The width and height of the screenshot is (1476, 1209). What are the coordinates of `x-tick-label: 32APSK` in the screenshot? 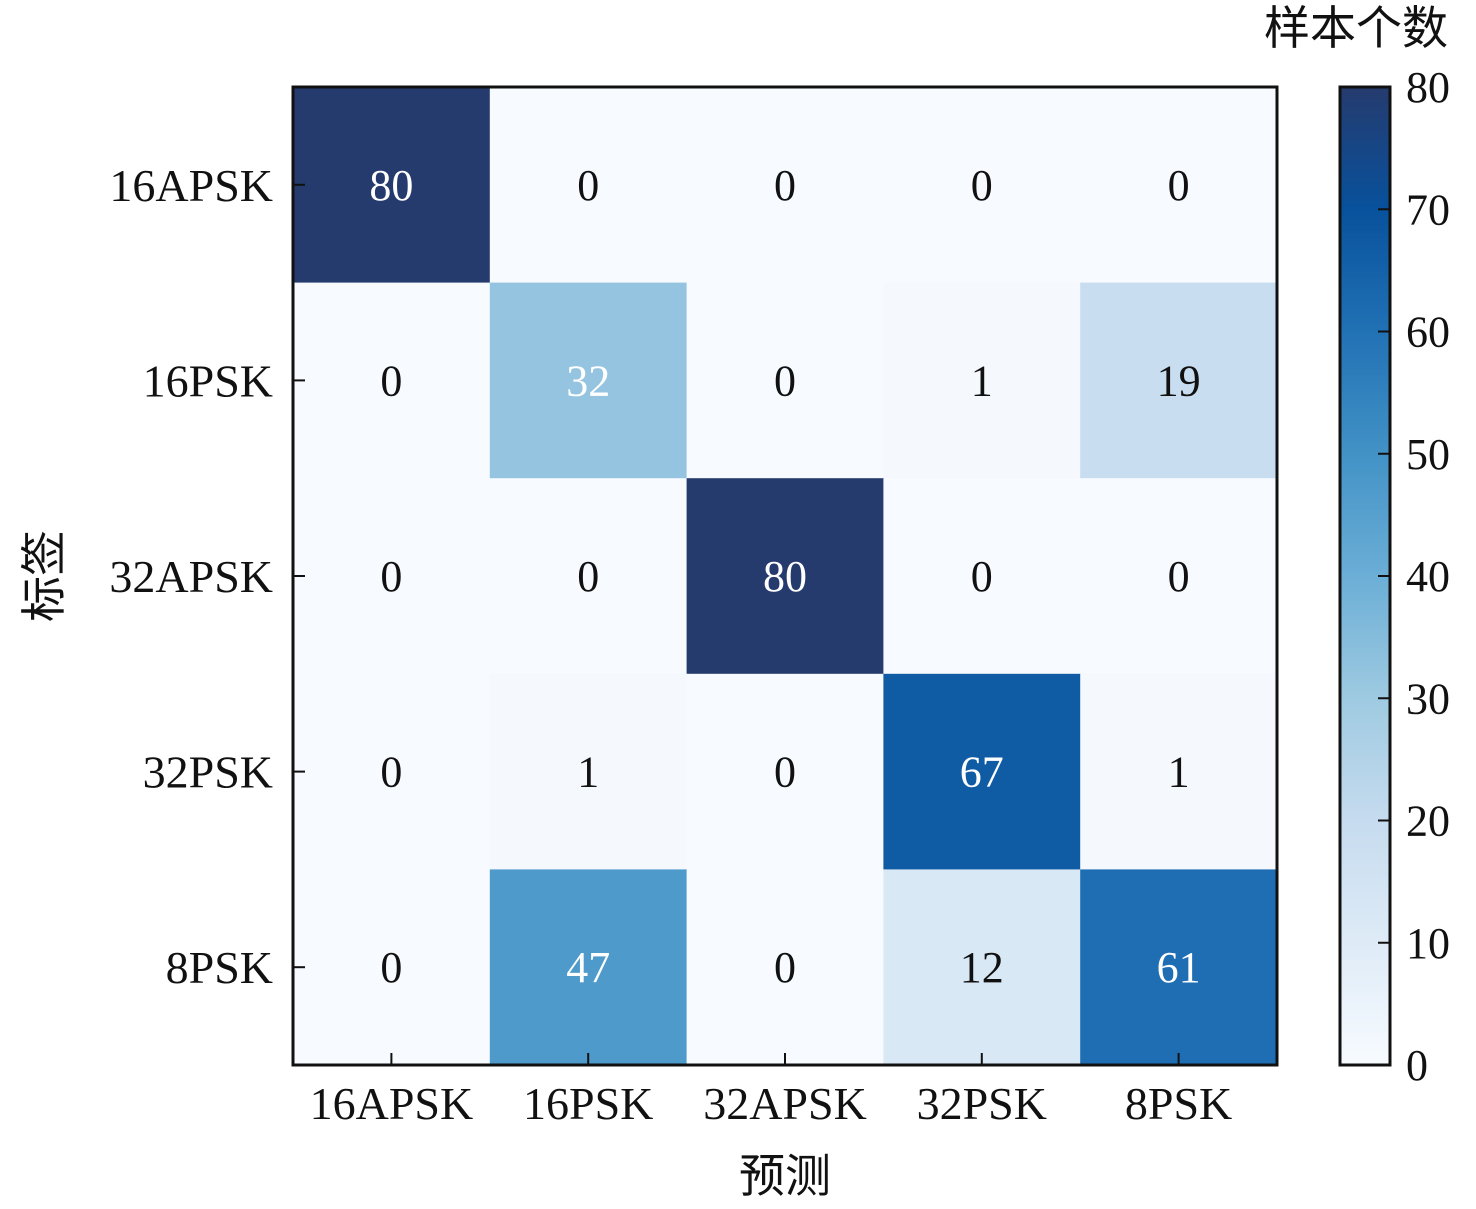 It's located at (785, 1103).